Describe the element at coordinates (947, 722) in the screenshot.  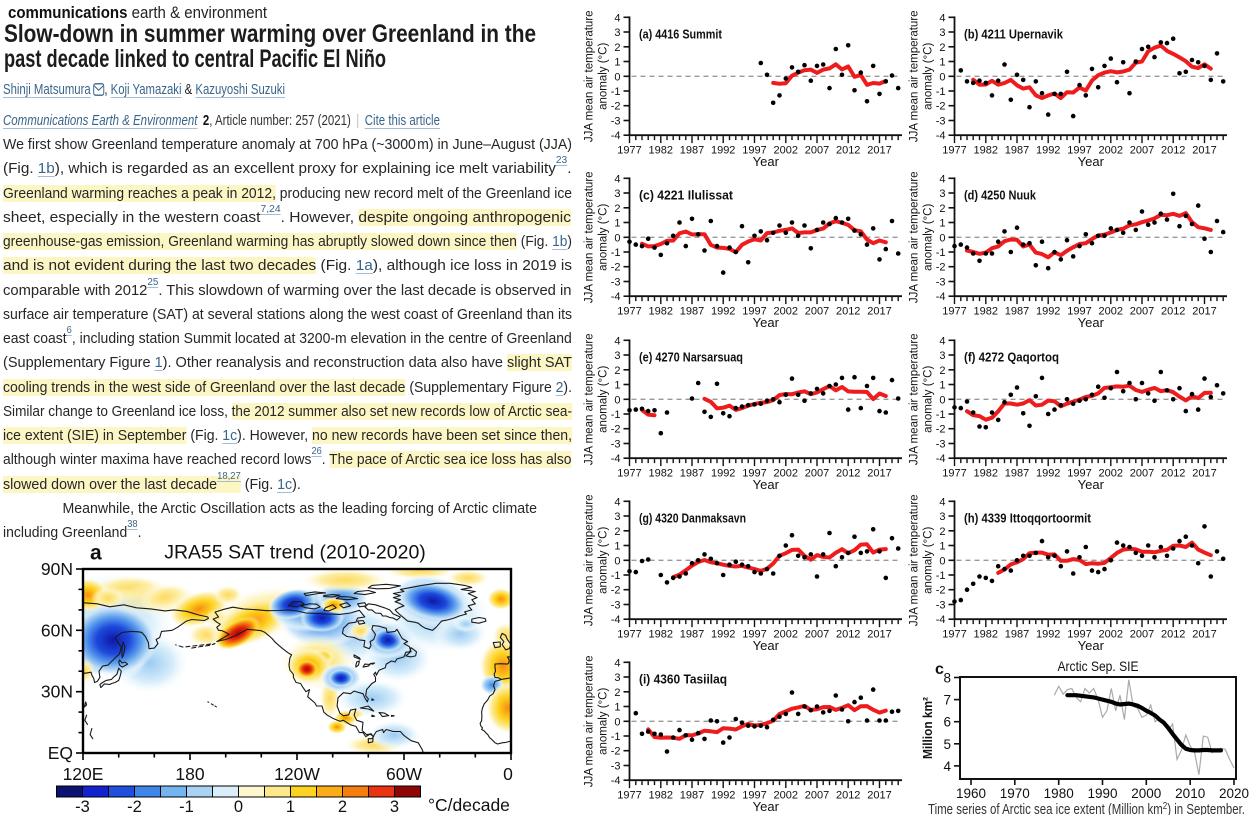
I see `svg-text: 6` at that location.